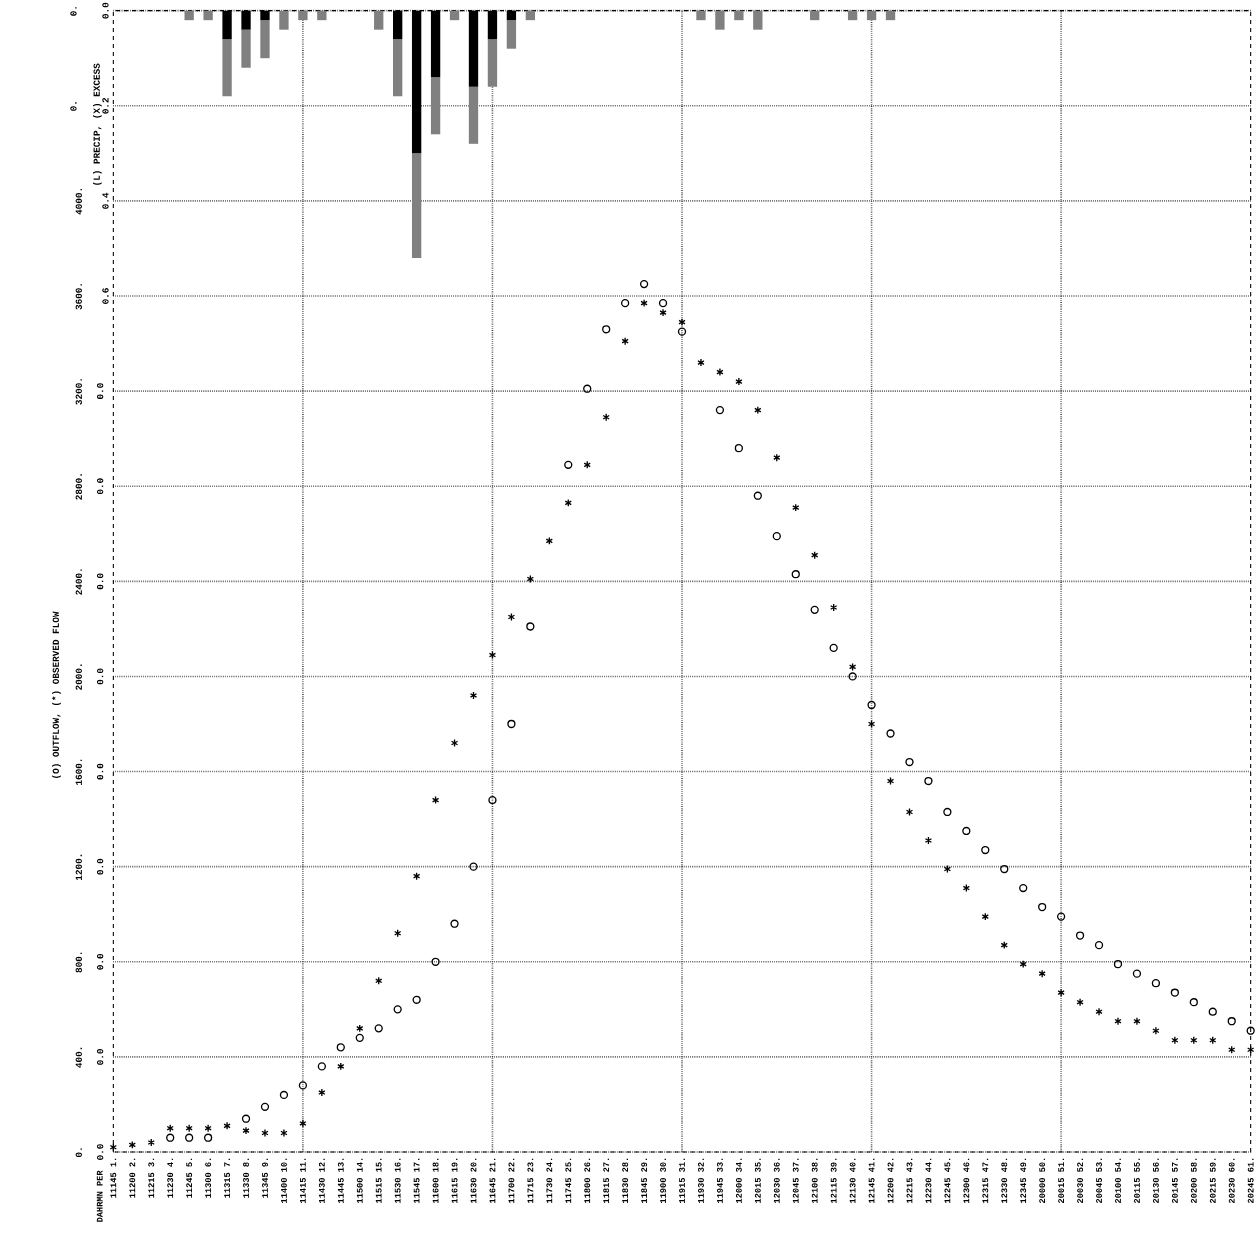 The width and height of the screenshot is (1256, 1245). What do you see at coordinates (397, 1180) in the screenshot?
I see `x-tick-label: 11530 16.` at bounding box center [397, 1180].